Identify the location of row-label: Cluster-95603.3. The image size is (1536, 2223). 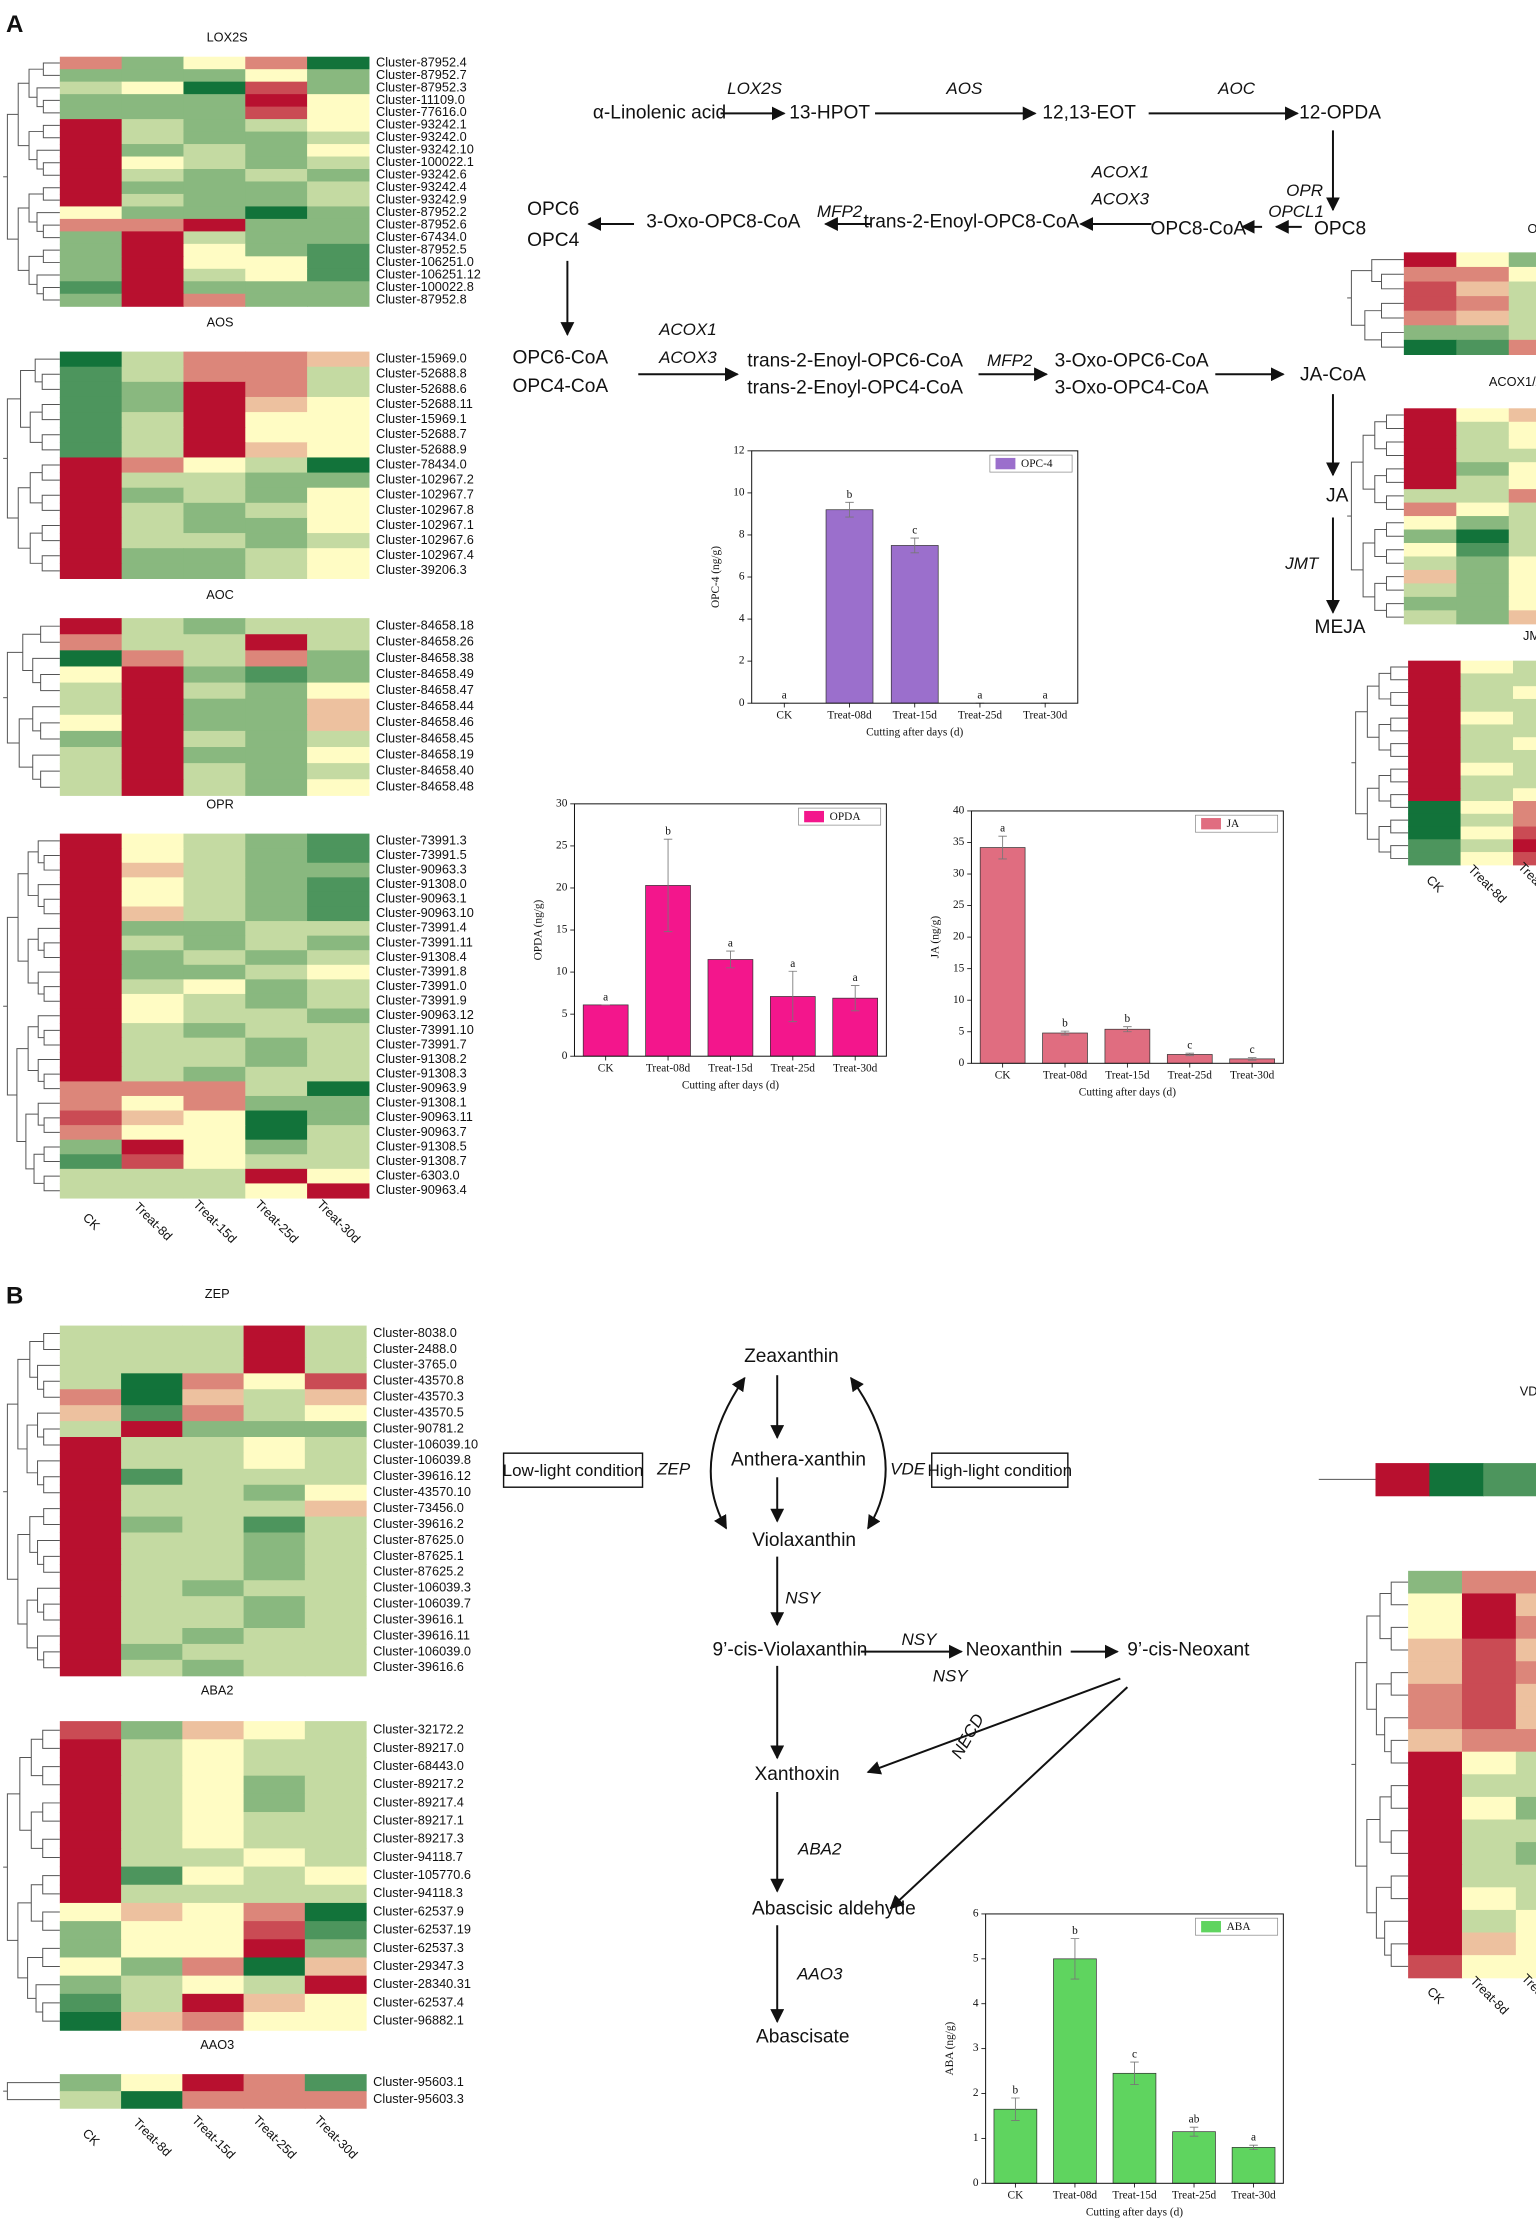
(418, 2098).